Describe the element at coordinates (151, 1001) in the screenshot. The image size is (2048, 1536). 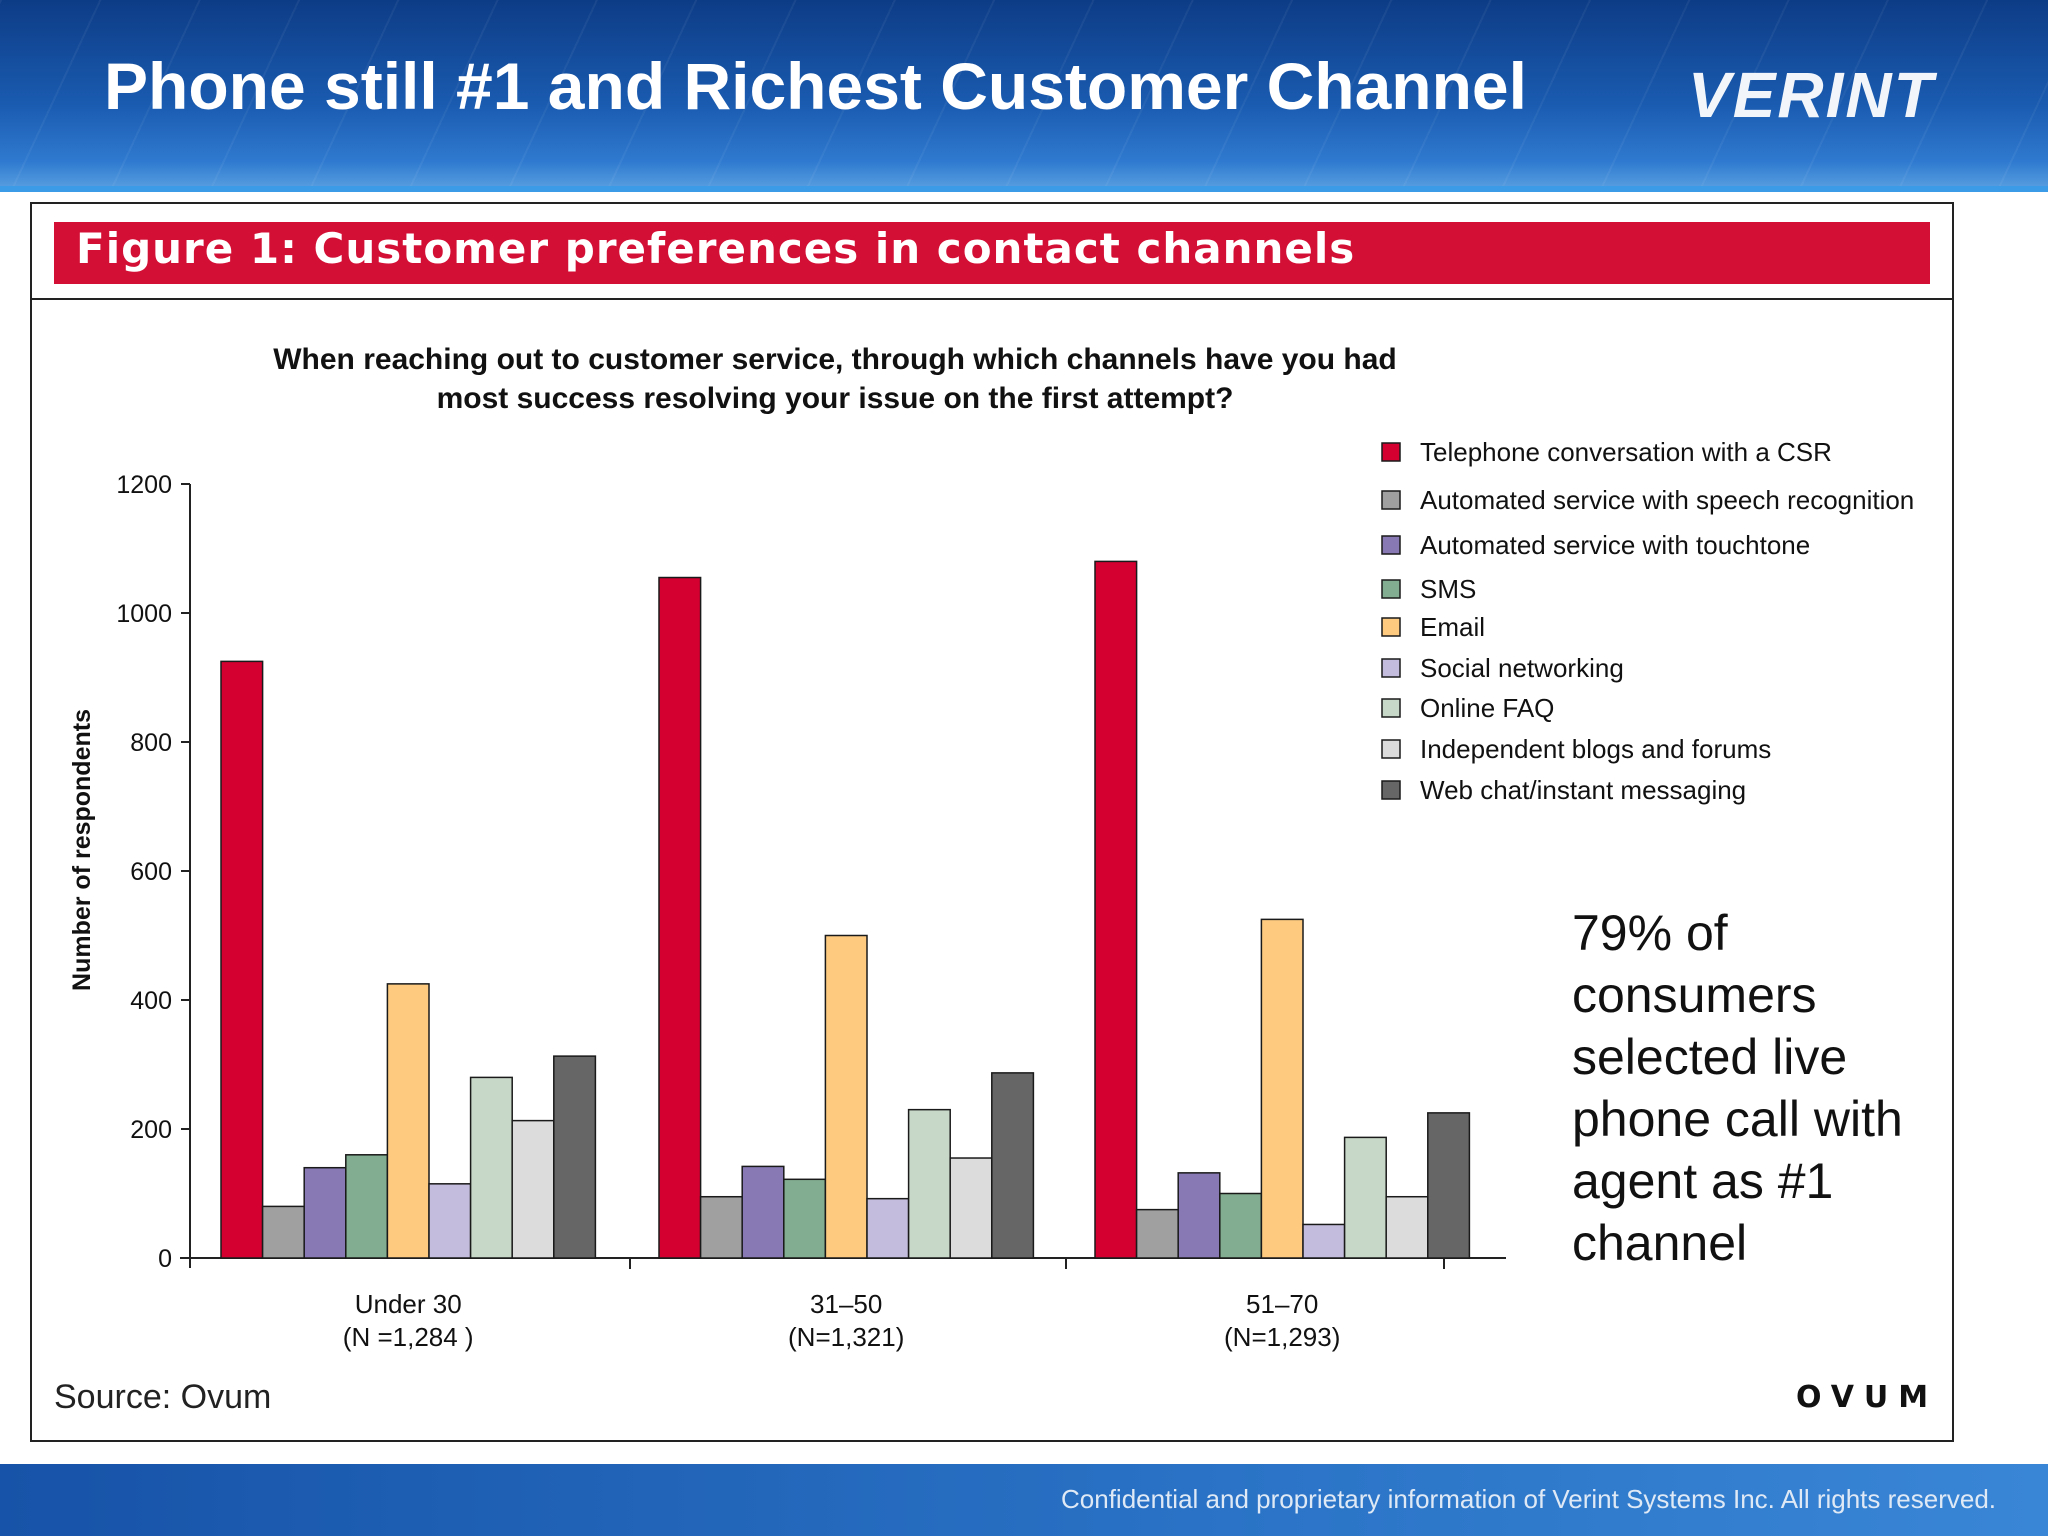
I see `y-tick-label: 400` at that location.